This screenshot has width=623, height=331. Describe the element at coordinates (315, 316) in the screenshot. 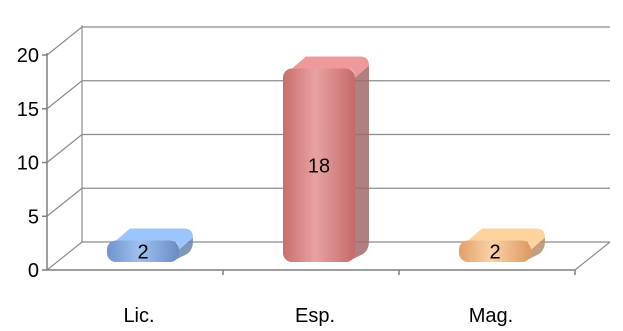

I see `x-category-label: Esp.` at that location.